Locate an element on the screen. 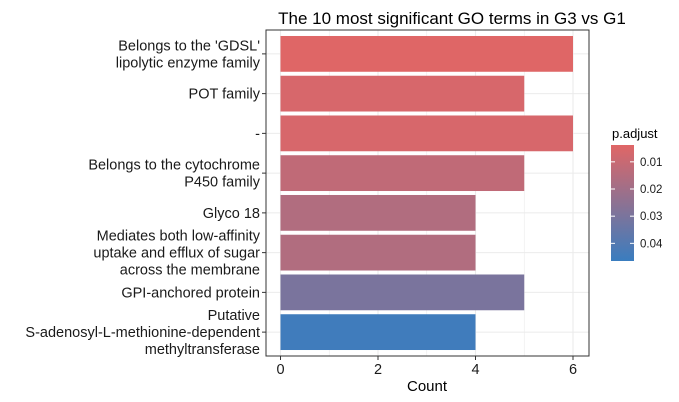 The height and width of the screenshot is (402, 679). x-axis-label: Count is located at coordinates (427, 386).